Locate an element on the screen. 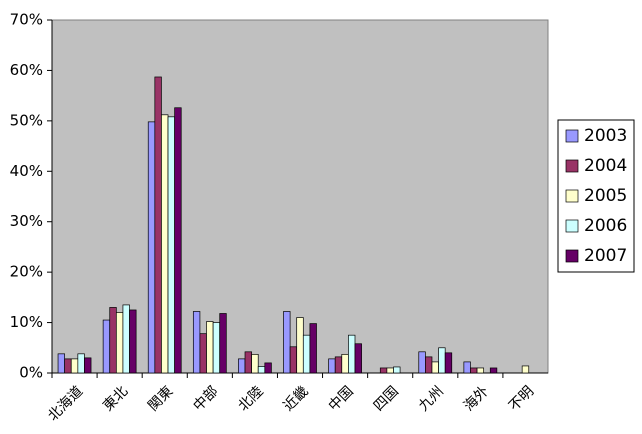  legend-label: 2005 is located at coordinates (605, 196).